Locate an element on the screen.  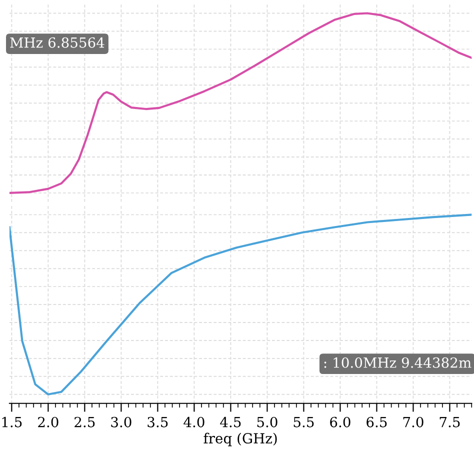
x-tick-label: 5.0 is located at coordinates (267, 422).